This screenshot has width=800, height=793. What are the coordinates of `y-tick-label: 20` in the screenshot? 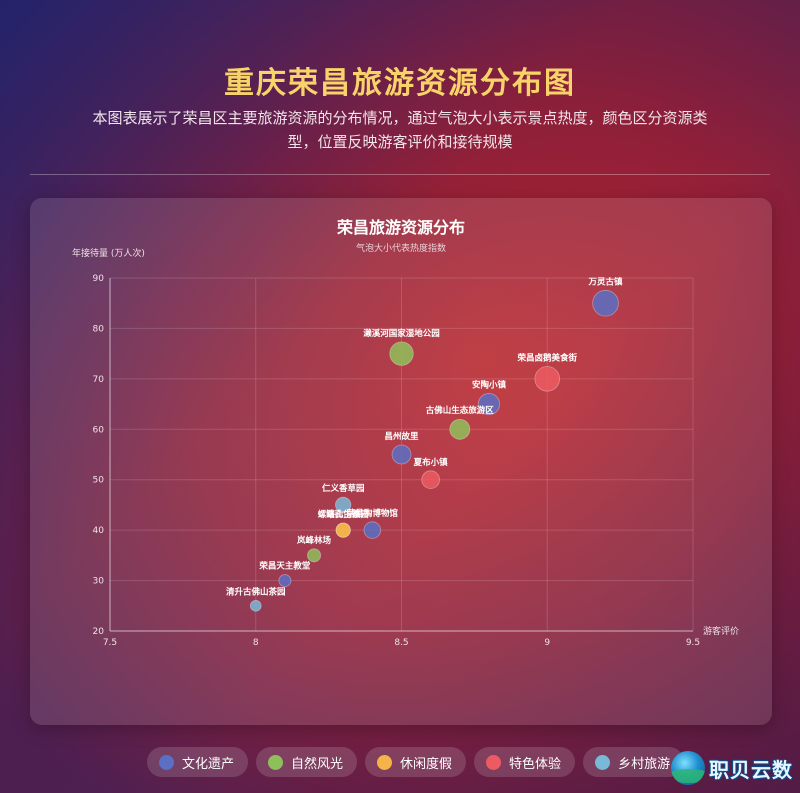 It's located at (99, 632).